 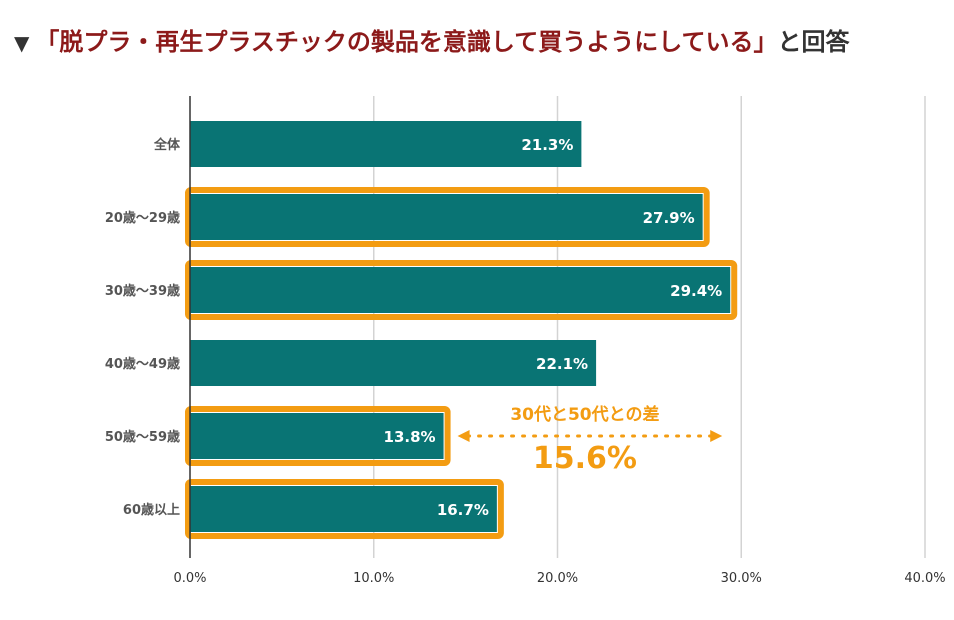 I want to click on annotation-label: 30代と50代との差, so click(x=584, y=414).